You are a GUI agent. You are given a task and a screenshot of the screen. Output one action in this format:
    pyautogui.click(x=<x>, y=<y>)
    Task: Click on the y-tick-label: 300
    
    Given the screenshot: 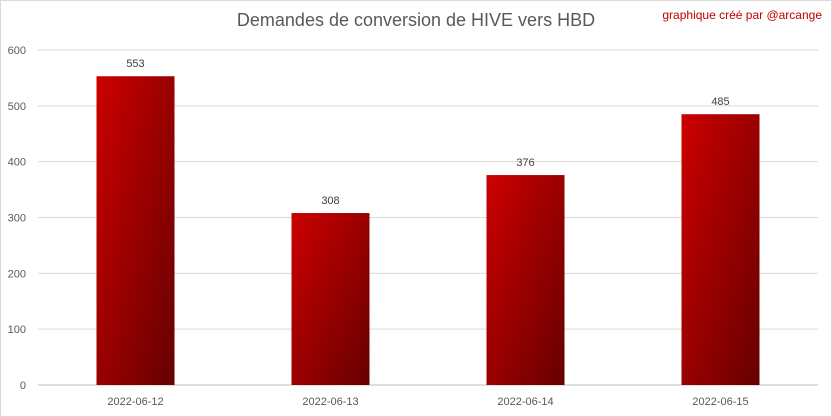 What is the action you would take?
    pyautogui.click(x=17, y=219)
    